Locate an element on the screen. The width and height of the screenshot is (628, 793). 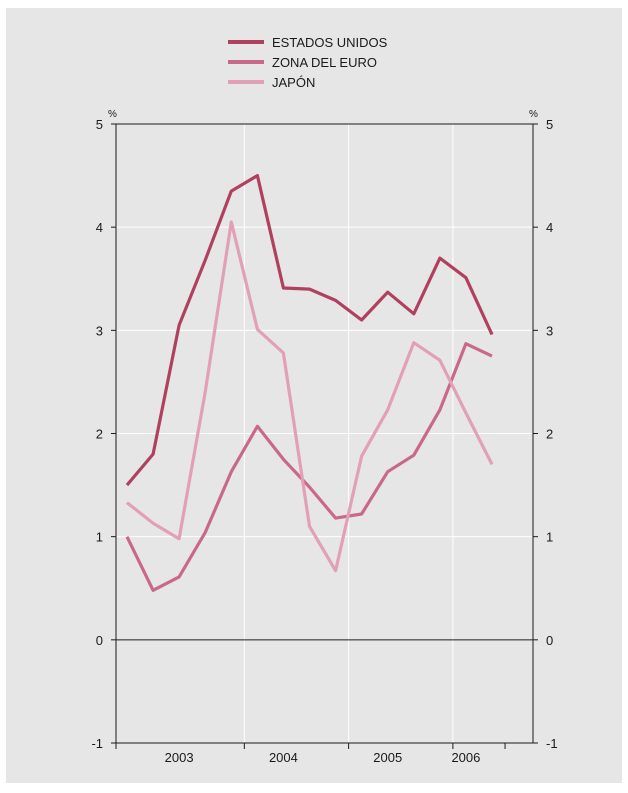
legend-label: JAPÓN is located at coordinates (293, 82).